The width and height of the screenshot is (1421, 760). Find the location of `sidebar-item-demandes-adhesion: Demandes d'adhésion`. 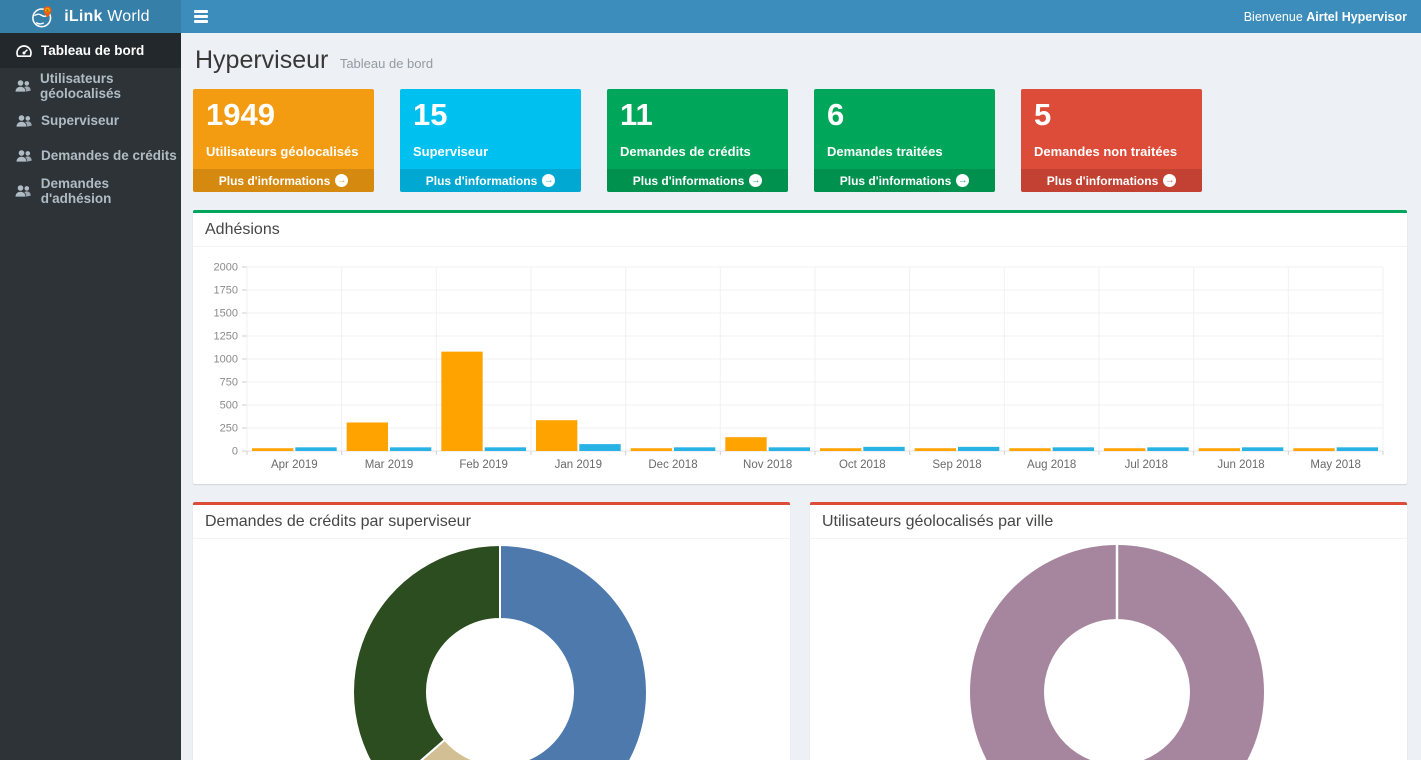

sidebar-item-demandes-adhesion: Demandes d'adhésion is located at coordinates (90, 190).